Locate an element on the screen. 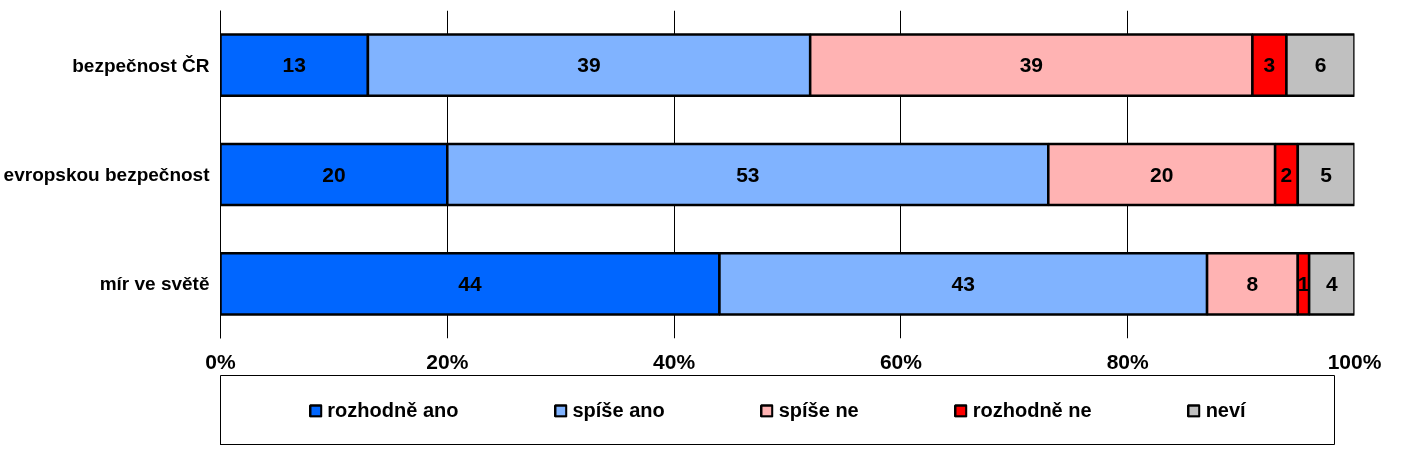 The image size is (1404, 458). legend-label: spíše ano is located at coordinates (618, 410).